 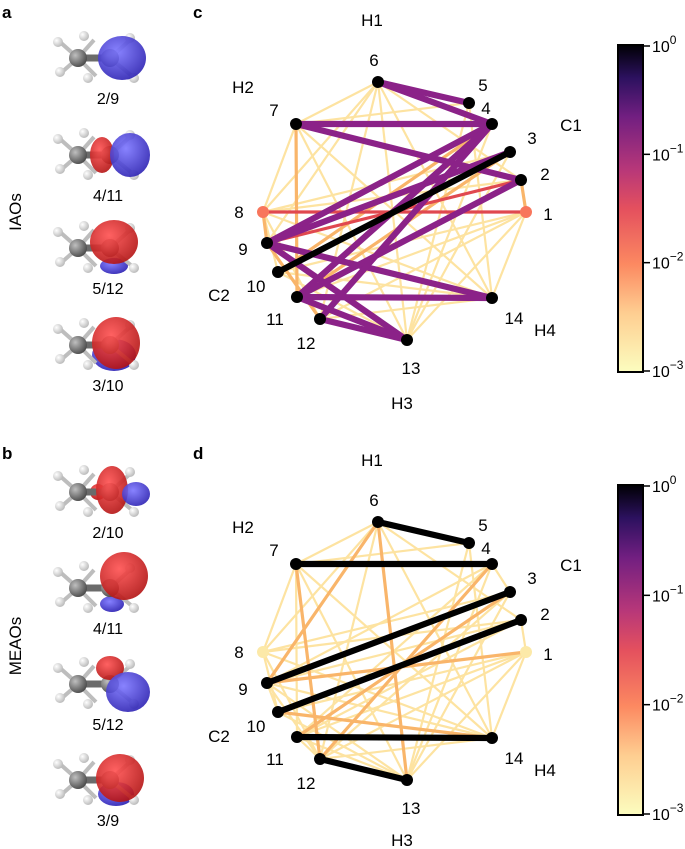 What do you see at coordinates (108, 821) in the screenshot?
I see `orbital-label-b-3: 3/9` at bounding box center [108, 821].